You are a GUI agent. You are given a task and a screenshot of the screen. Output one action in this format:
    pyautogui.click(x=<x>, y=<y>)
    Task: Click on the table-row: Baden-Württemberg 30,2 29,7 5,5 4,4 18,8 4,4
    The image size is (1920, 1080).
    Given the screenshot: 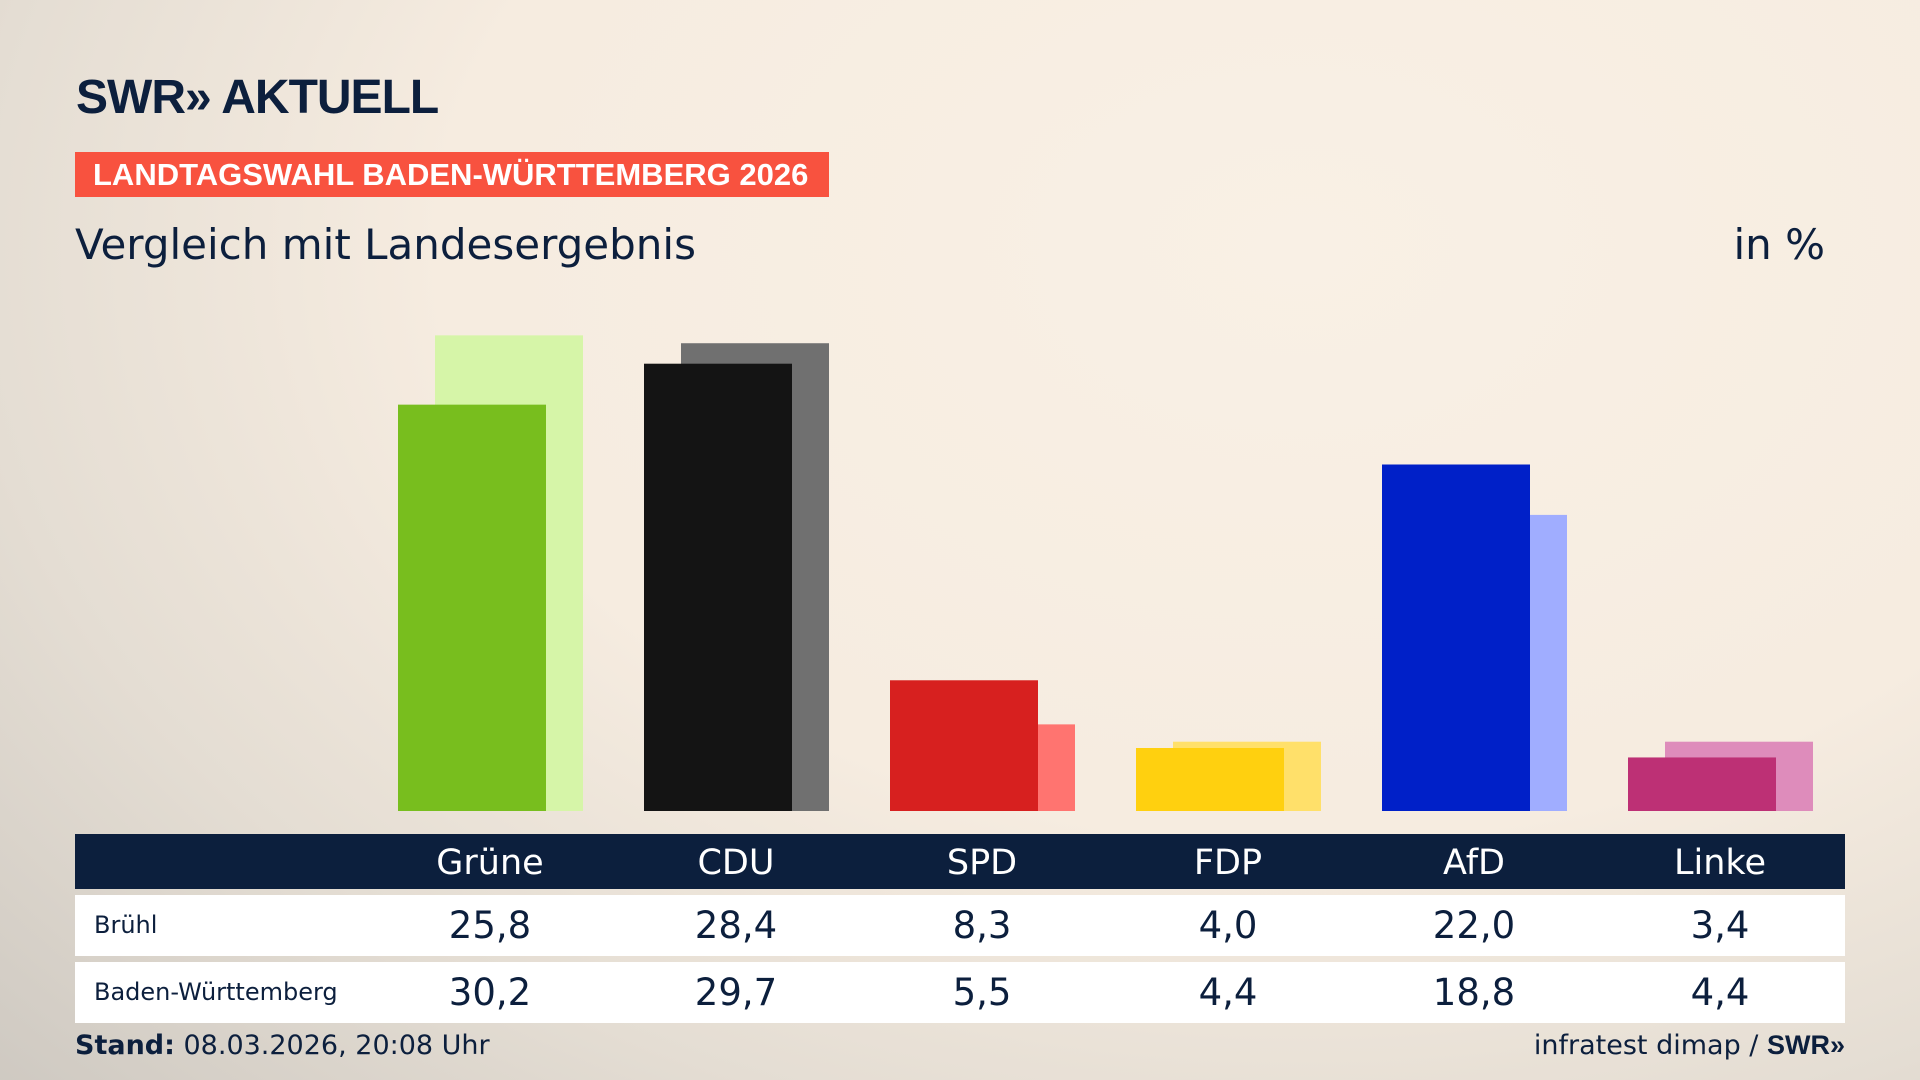 What is the action you would take?
    pyautogui.click(x=960, y=992)
    